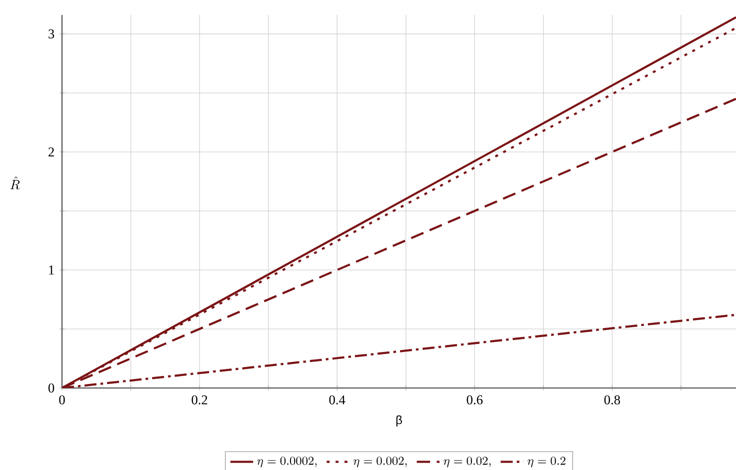  I want to click on x-tick-label: 0.8, so click(612, 399).